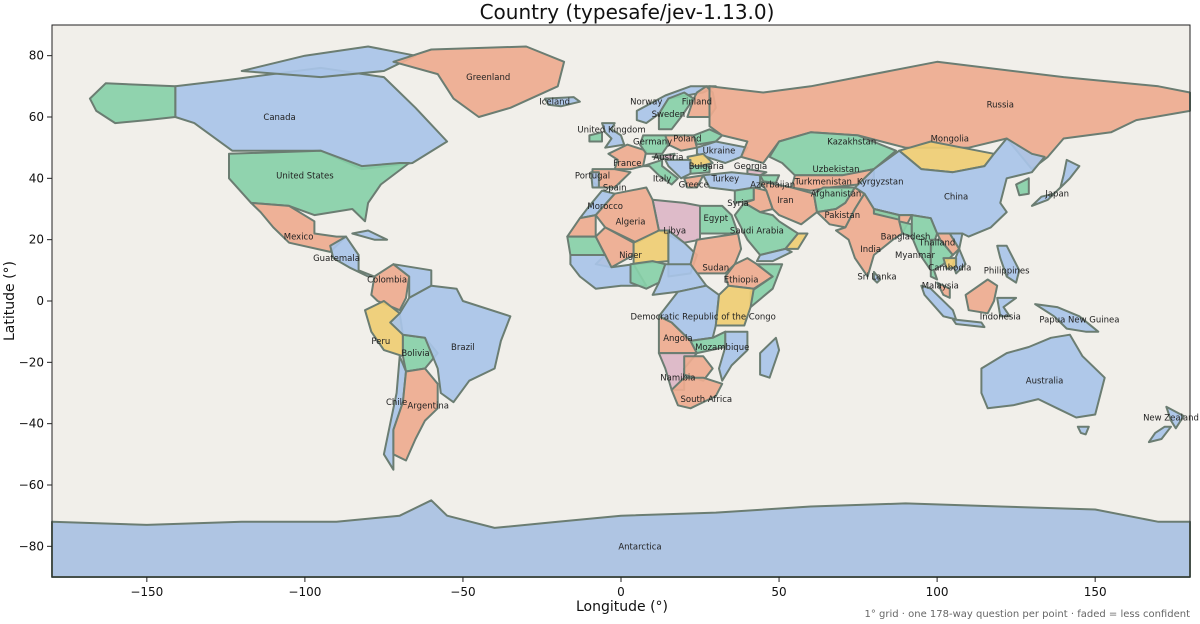 This screenshot has height=624, width=1200. I want to click on label-russia: Russia, so click(1000, 106).